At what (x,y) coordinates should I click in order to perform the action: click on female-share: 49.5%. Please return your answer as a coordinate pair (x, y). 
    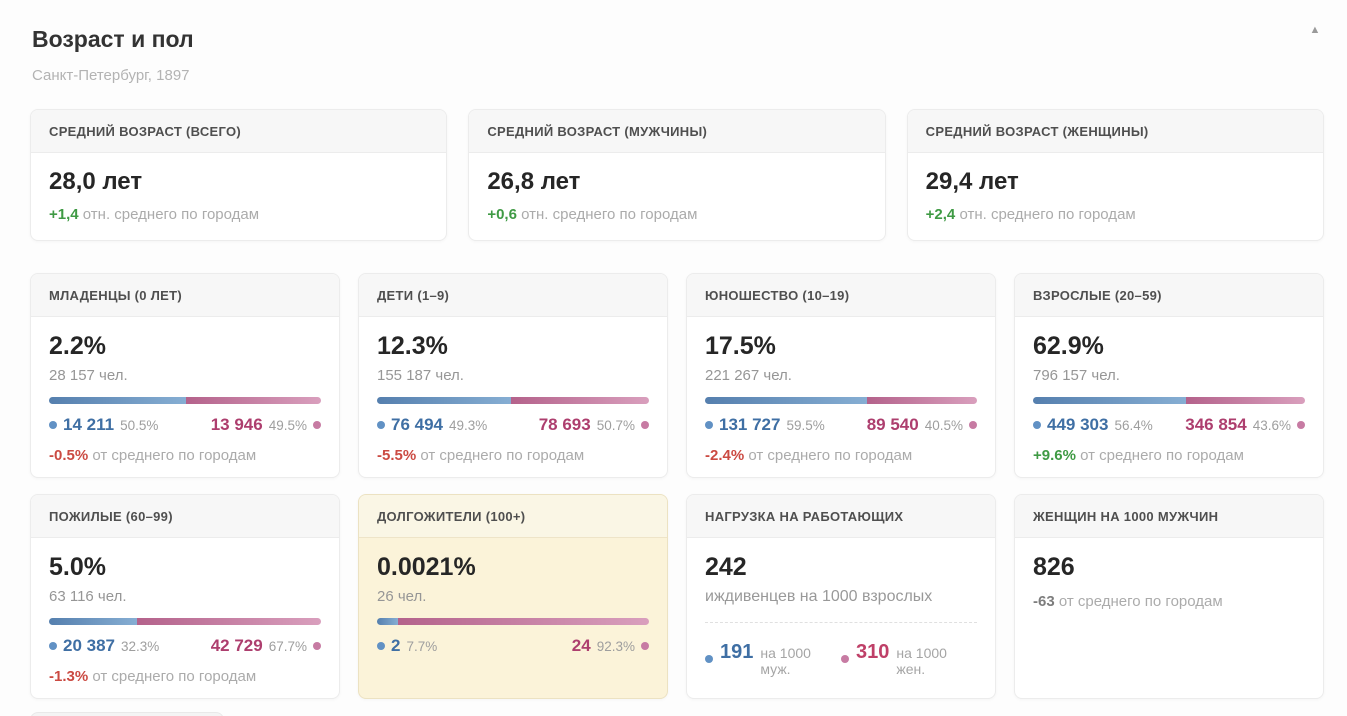
    Looking at the image, I should click on (287, 426).